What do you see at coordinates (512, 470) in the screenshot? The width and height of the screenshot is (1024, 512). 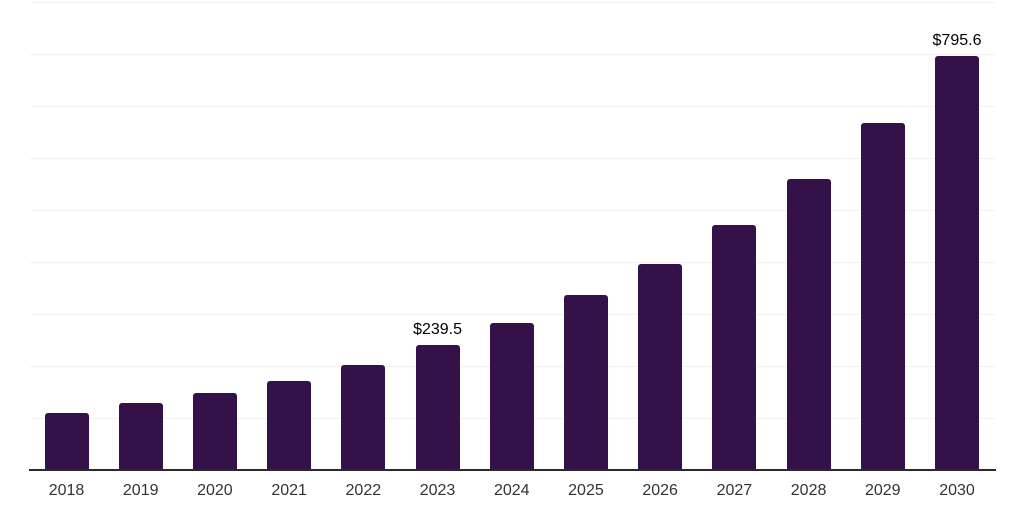 I see `x-axis-line` at bounding box center [512, 470].